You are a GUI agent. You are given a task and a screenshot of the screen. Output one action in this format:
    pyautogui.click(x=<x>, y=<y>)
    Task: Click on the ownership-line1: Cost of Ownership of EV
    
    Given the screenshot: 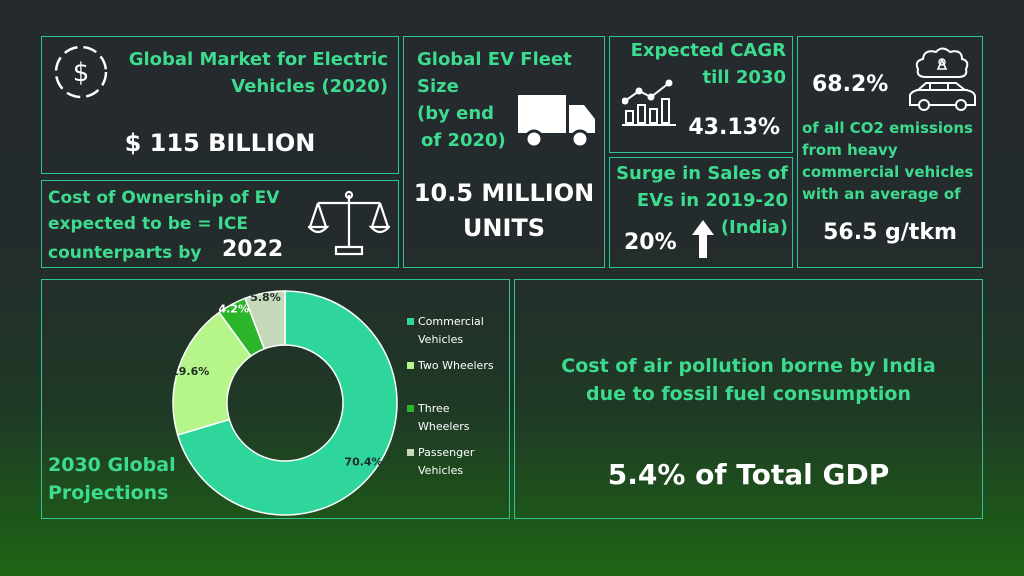 What is the action you would take?
    pyautogui.click(x=164, y=198)
    